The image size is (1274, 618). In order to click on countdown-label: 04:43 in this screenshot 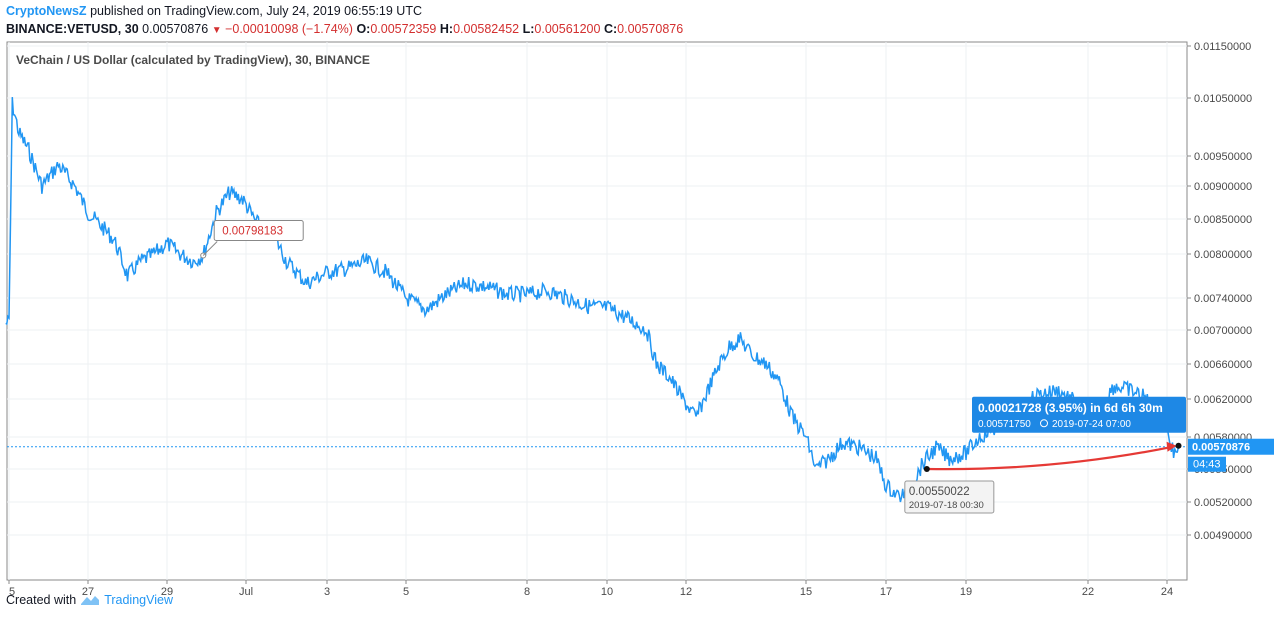, I will do `click(1207, 465)`.